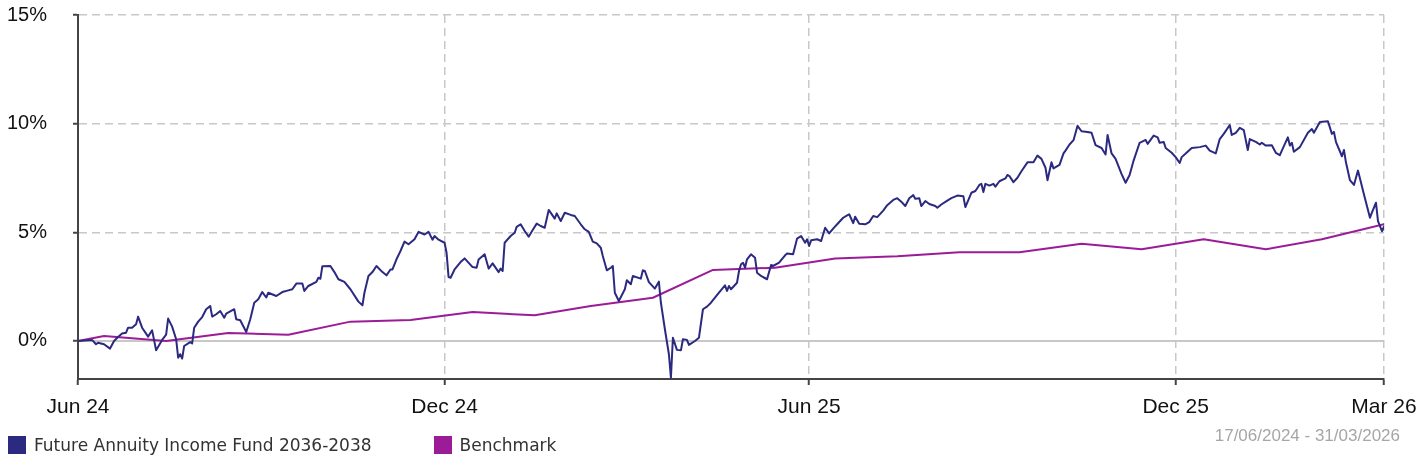  I want to click on x-tick-label: Dec 25, so click(1175, 406).